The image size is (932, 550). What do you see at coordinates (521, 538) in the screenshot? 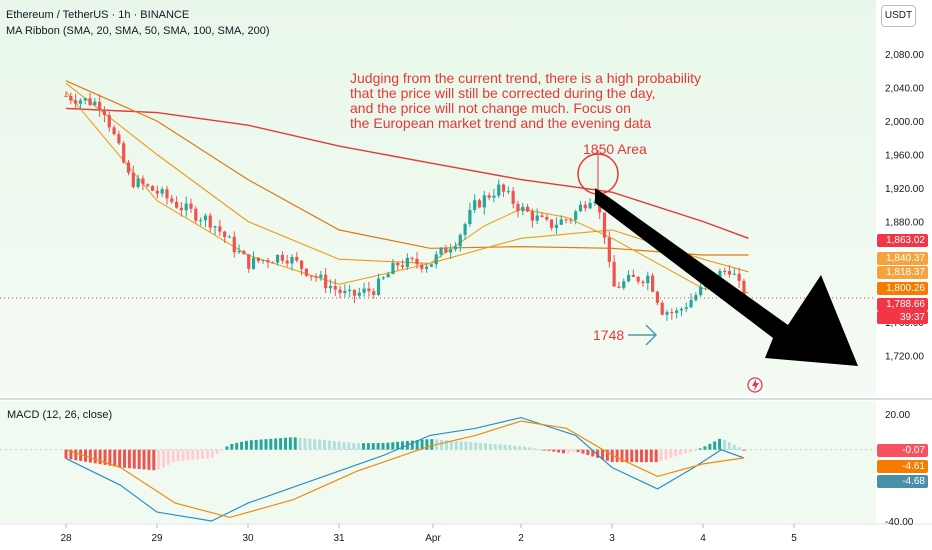
I see `time-axis-label: 2` at bounding box center [521, 538].